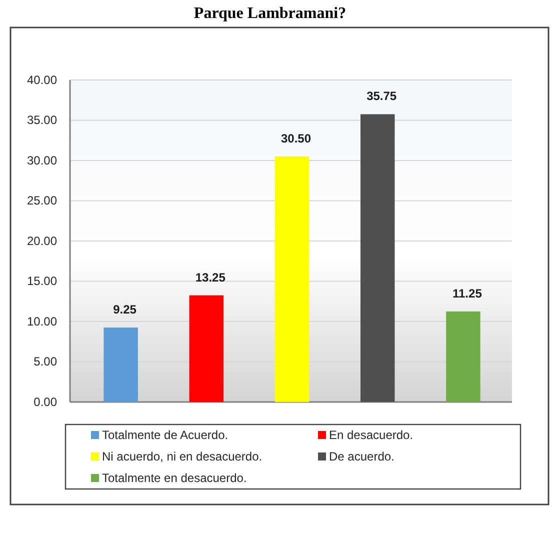 The height and width of the screenshot is (538, 559). I want to click on y-tick-label: 10.00, so click(42, 321).